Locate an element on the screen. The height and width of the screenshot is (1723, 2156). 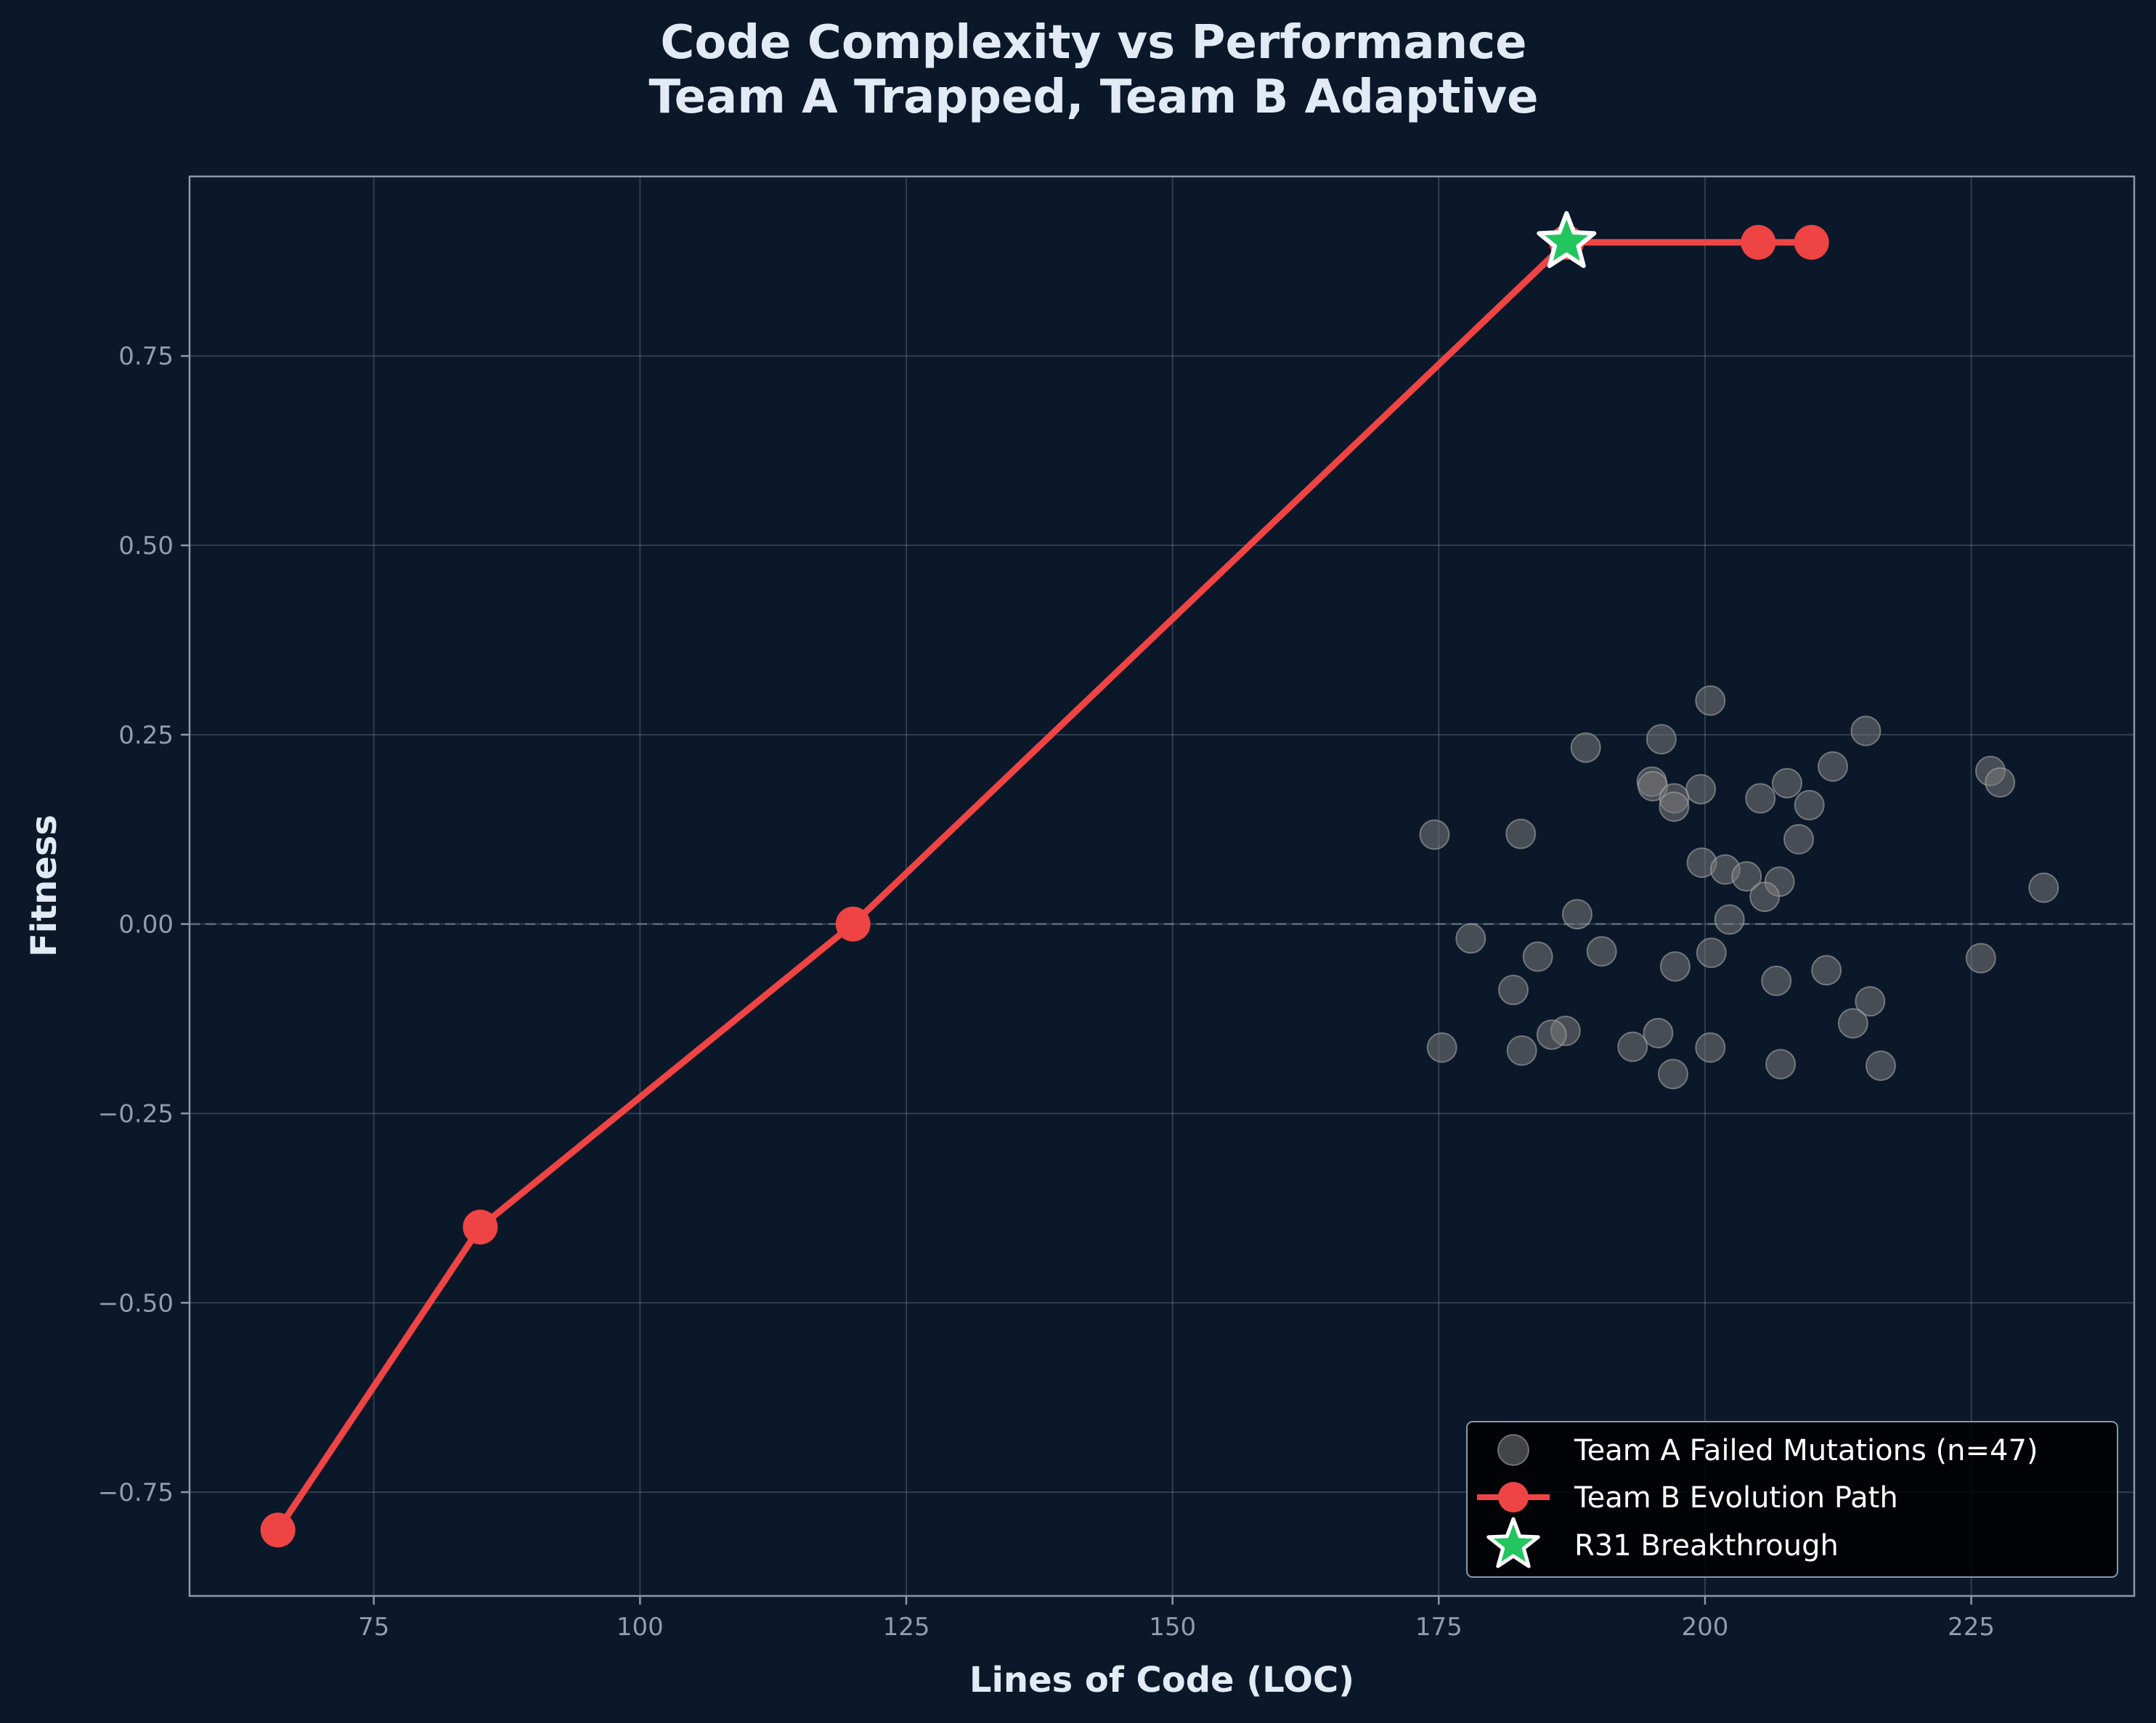
y-tick-label: 0.00 is located at coordinates (146, 925).